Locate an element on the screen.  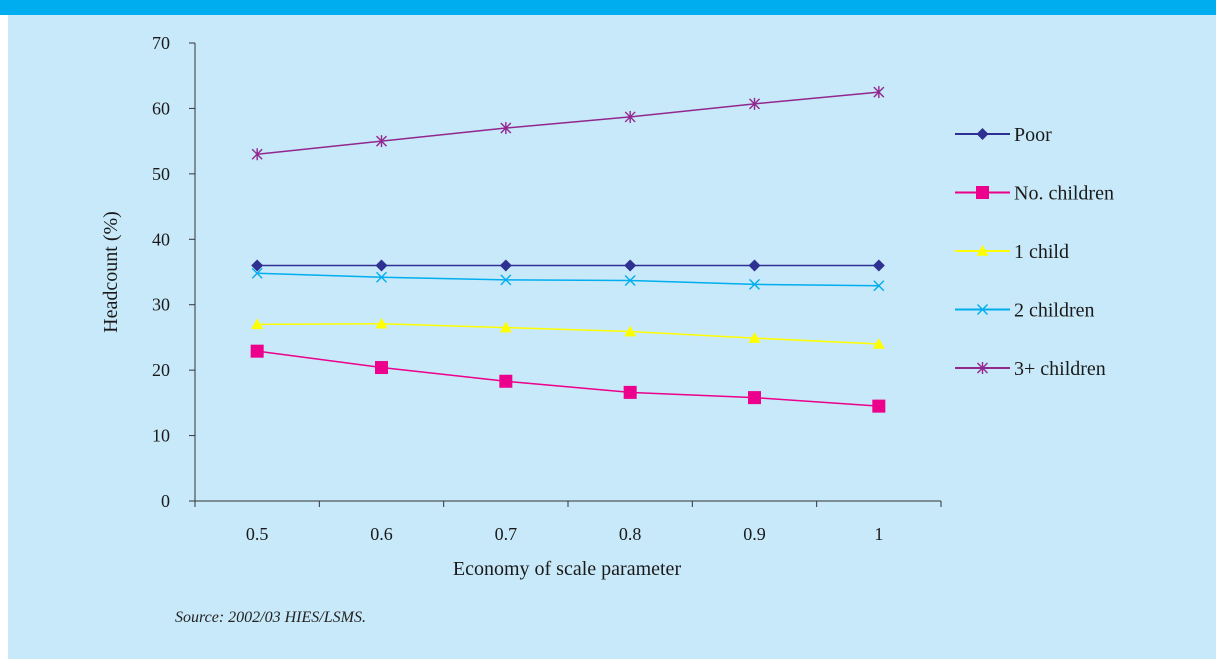
series-line-no-children is located at coordinates (568, 378).